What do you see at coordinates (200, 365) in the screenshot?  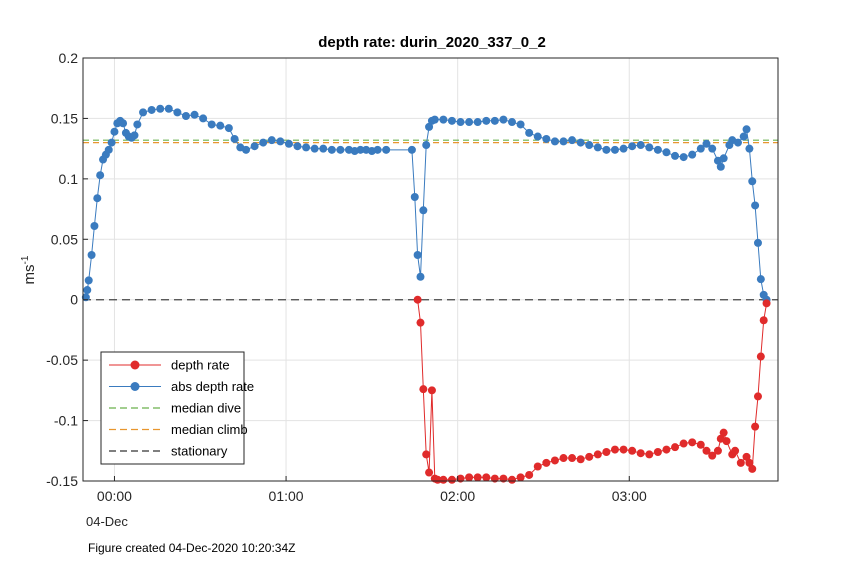 I see `legend-depth-rate-label: depth rate` at bounding box center [200, 365].